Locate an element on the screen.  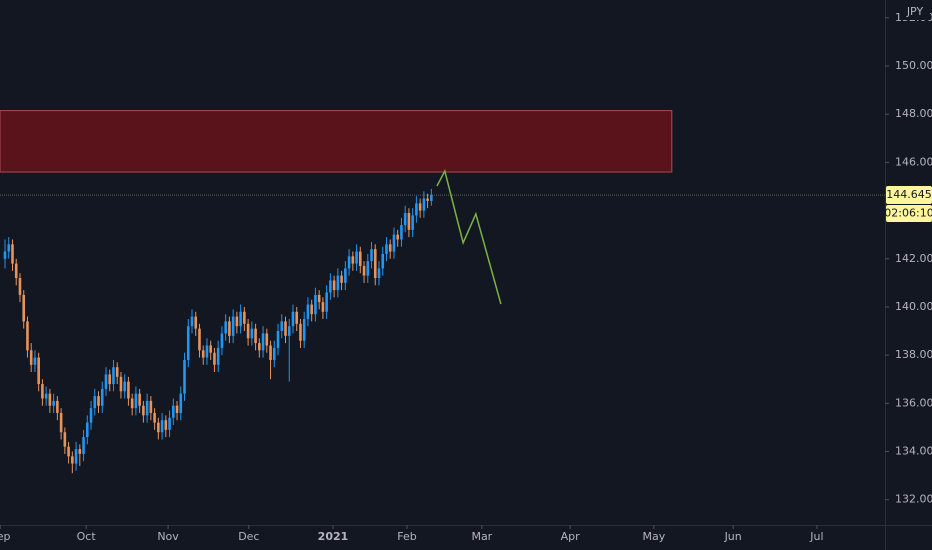
projection-line is located at coordinates (469, 236).